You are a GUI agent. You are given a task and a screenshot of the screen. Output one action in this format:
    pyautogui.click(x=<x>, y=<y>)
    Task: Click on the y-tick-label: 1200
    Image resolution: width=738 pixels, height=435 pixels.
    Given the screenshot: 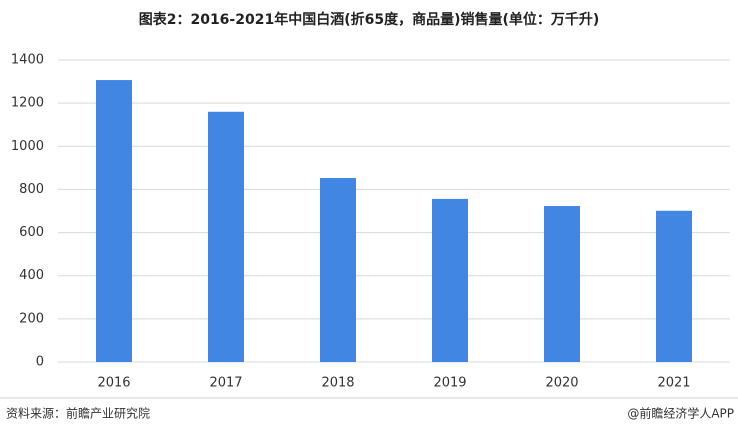 What is the action you would take?
    pyautogui.click(x=27, y=103)
    